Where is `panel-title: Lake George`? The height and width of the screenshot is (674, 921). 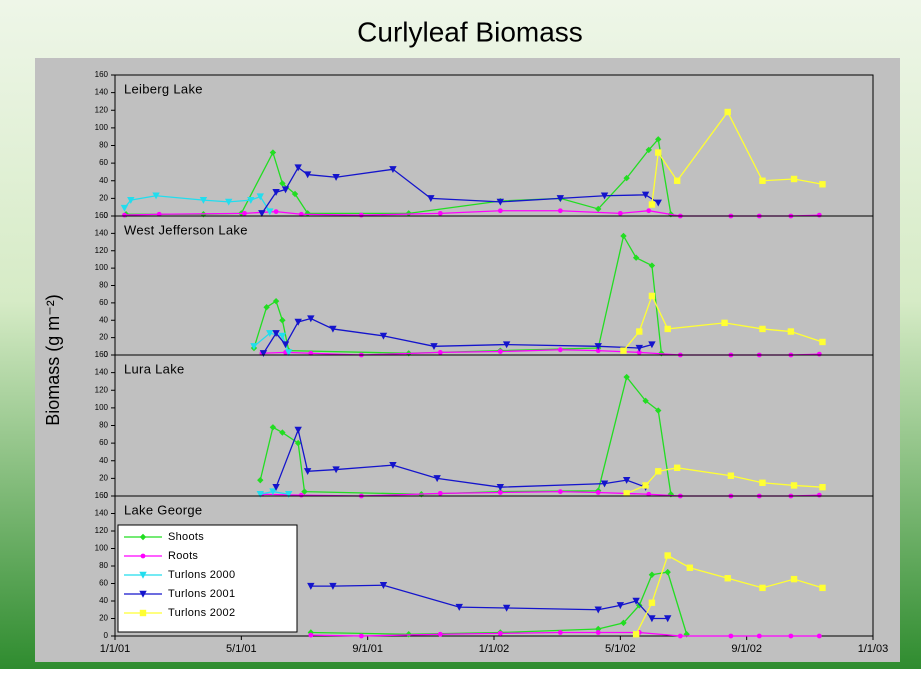 panel-title: Lake George is located at coordinates (163, 509).